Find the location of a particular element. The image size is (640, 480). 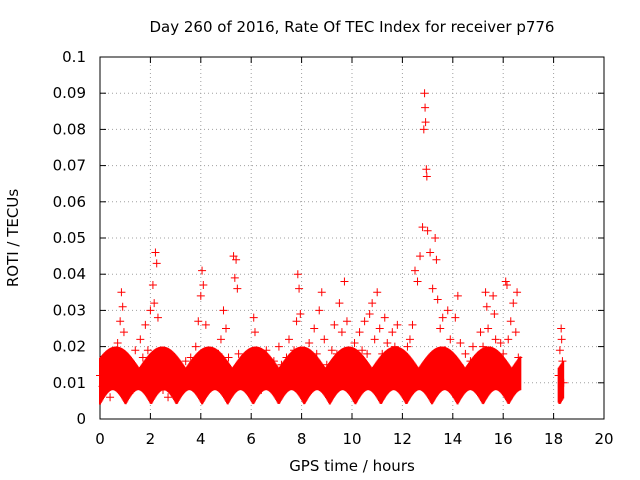

y-tick-label: 0.08 is located at coordinates (69, 129).